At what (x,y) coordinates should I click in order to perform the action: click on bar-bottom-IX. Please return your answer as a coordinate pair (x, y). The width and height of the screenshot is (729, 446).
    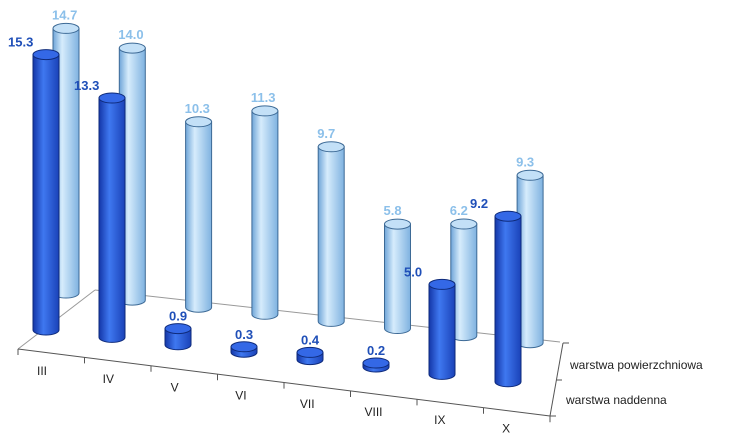
    Looking at the image, I should click on (442, 329).